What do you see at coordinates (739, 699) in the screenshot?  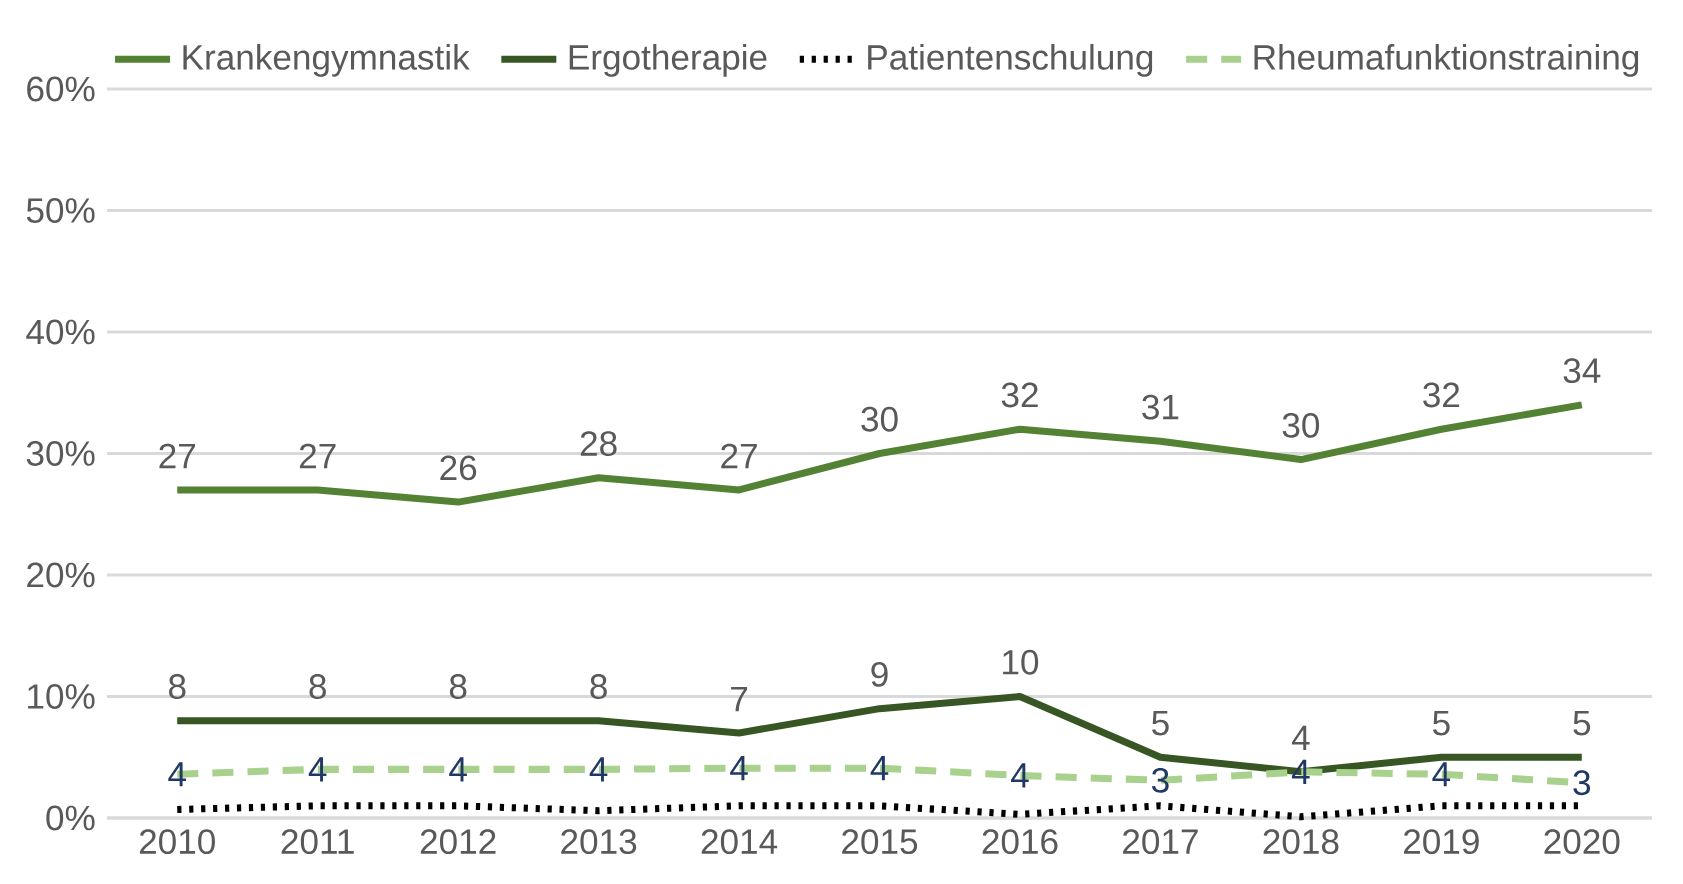 I see `data-label: 7` at bounding box center [739, 699].